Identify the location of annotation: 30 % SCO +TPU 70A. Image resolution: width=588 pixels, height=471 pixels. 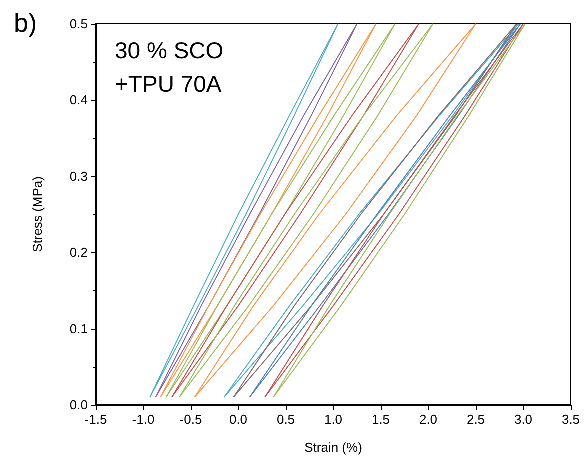
(169, 68).